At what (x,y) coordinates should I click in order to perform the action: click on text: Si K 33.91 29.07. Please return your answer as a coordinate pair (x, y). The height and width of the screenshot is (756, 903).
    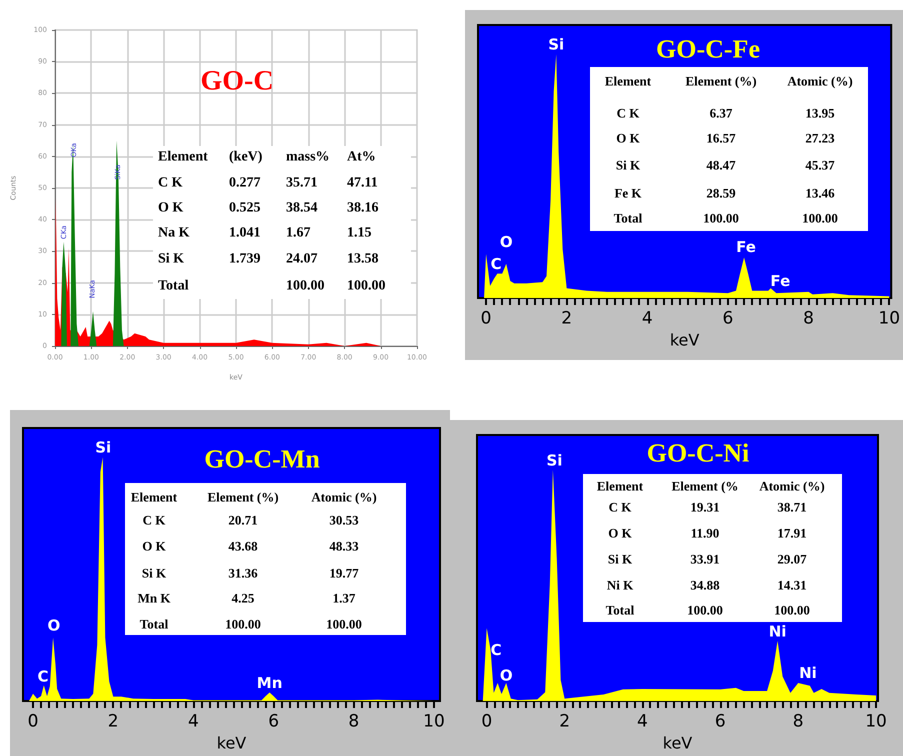
    Looking at the image, I should click on (707, 559).